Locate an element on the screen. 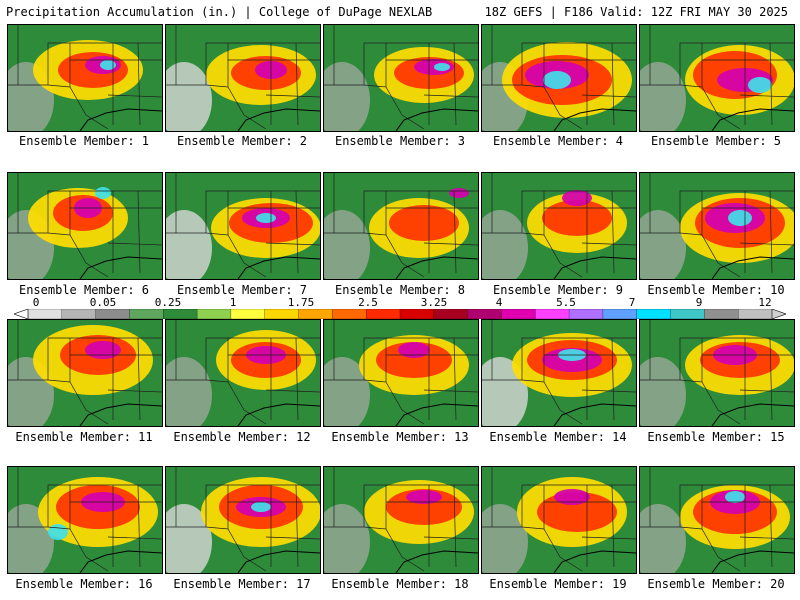 The height and width of the screenshot is (600, 800). ensemble-member-label: Ensemble Member: 12 is located at coordinates (242, 437).